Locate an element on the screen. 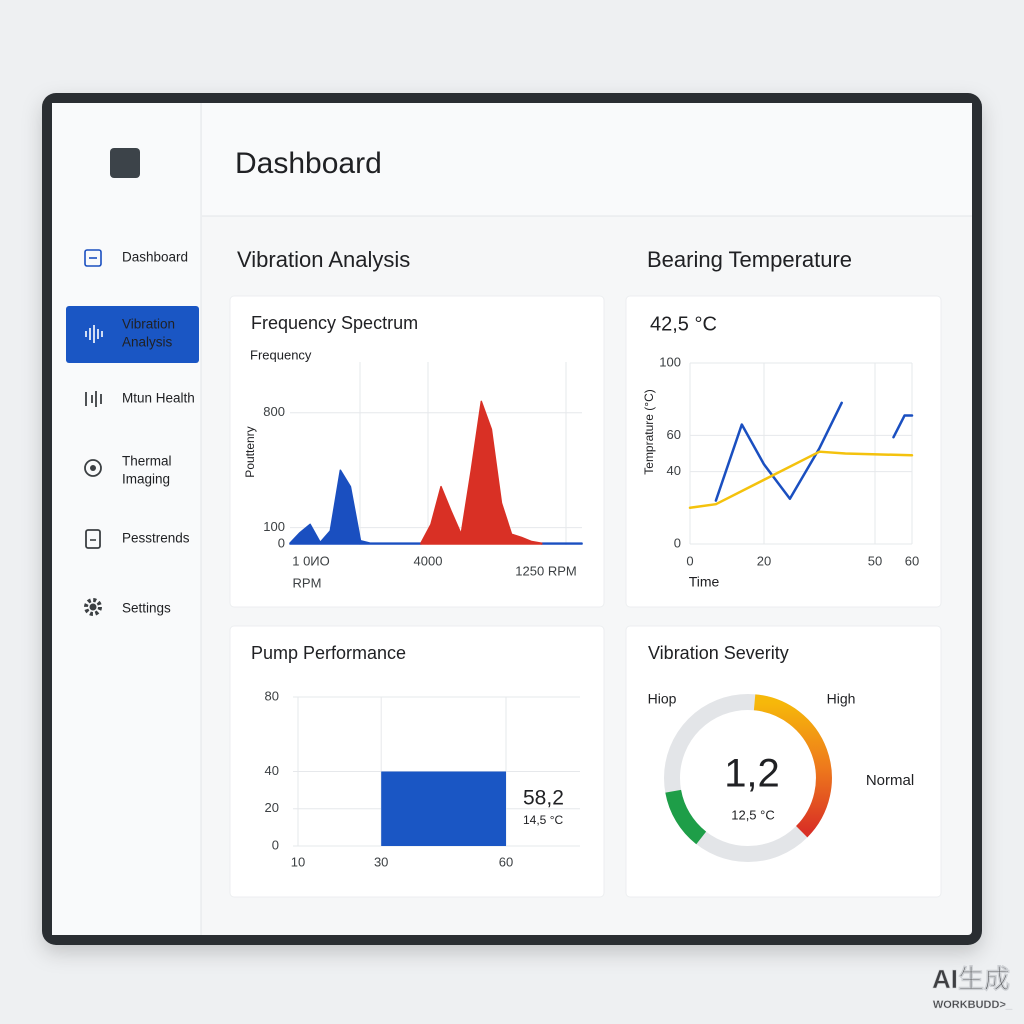  y-tick-label: 60 is located at coordinates (674, 434).